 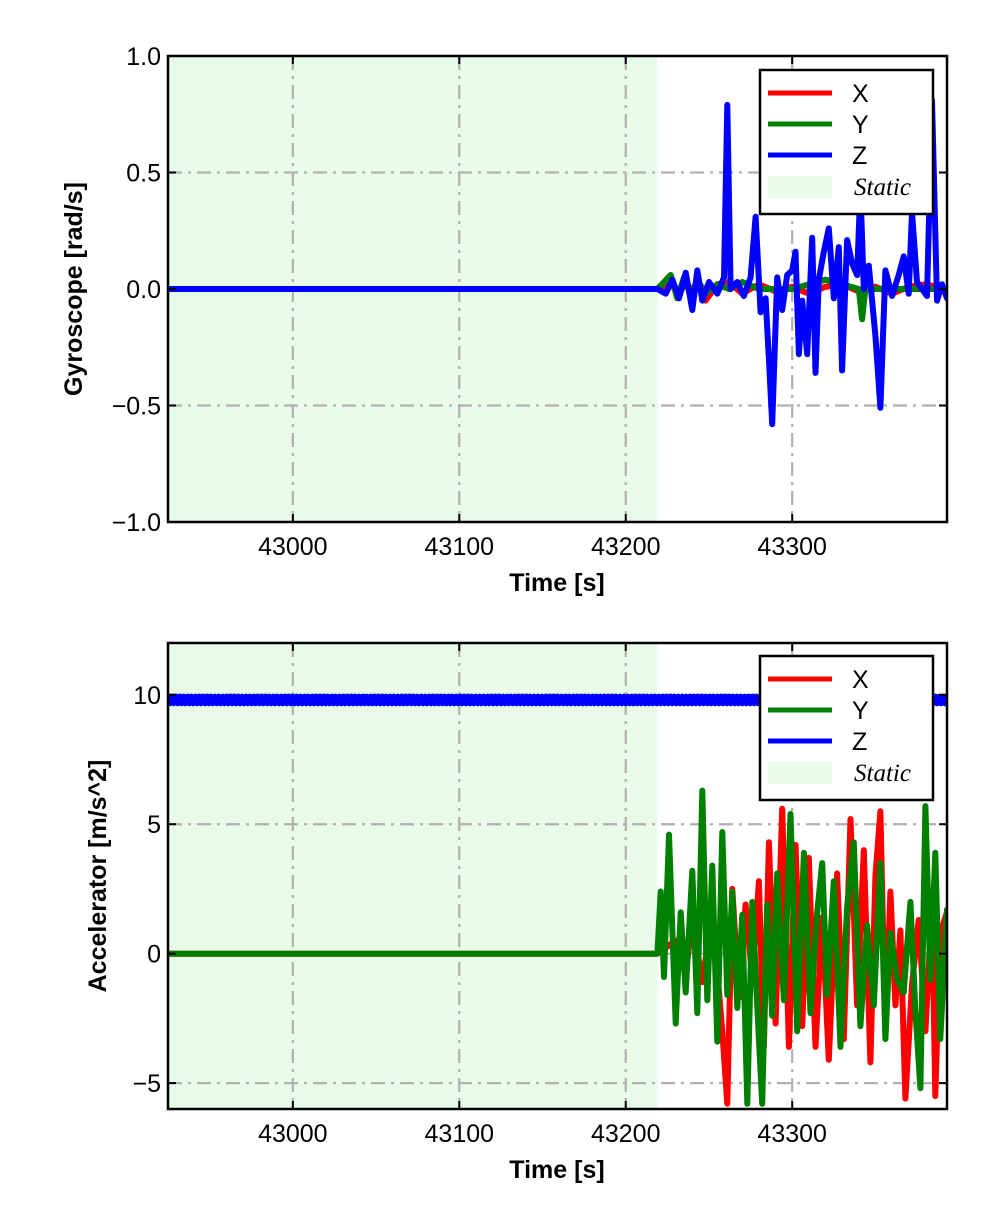 I want to click on y-tick-labels: −5 0 5 10, so click(x=146, y=890).